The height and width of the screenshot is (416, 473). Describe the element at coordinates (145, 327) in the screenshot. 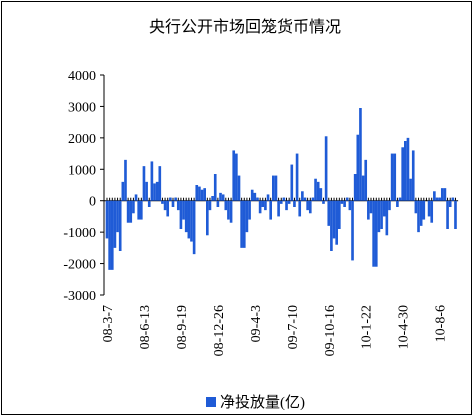

I see `x-tick-label: 08-6-13` at that location.